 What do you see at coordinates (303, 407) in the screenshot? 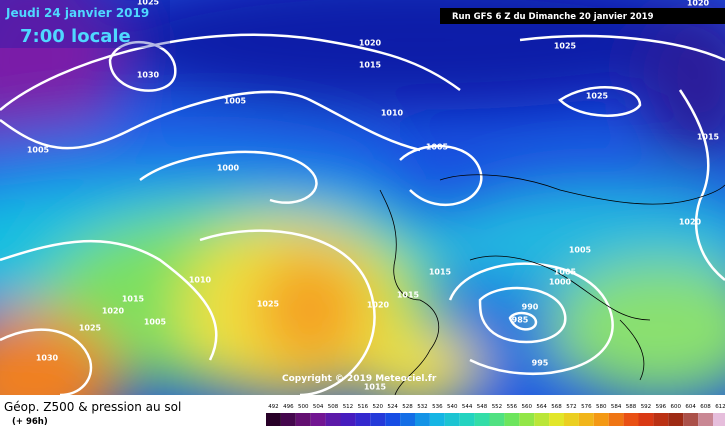
I see `scale-label: 500` at bounding box center [303, 407].